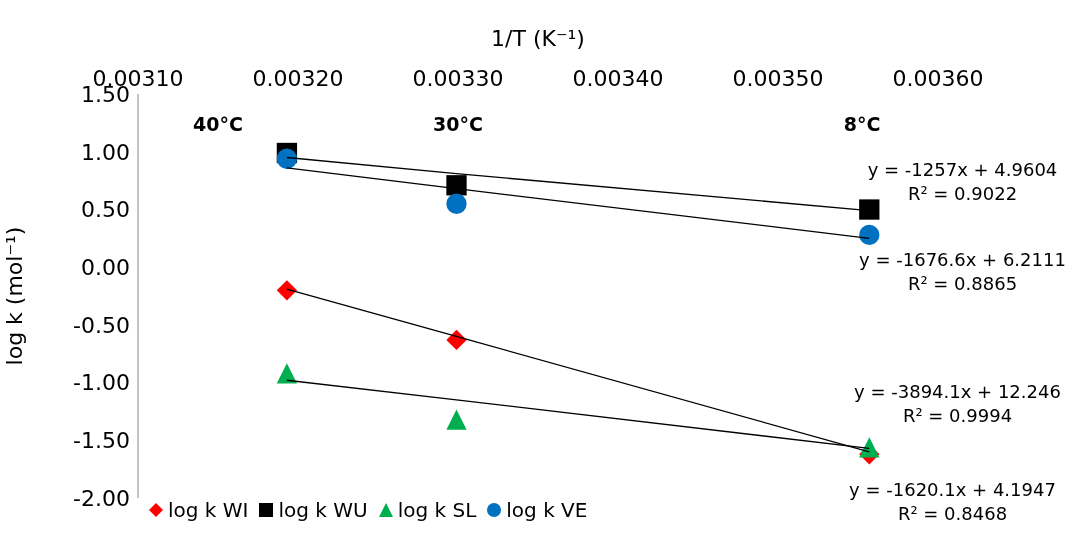  What do you see at coordinates (101, 325) in the screenshot?
I see `y-tick-label: -0.50` at bounding box center [101, 325].